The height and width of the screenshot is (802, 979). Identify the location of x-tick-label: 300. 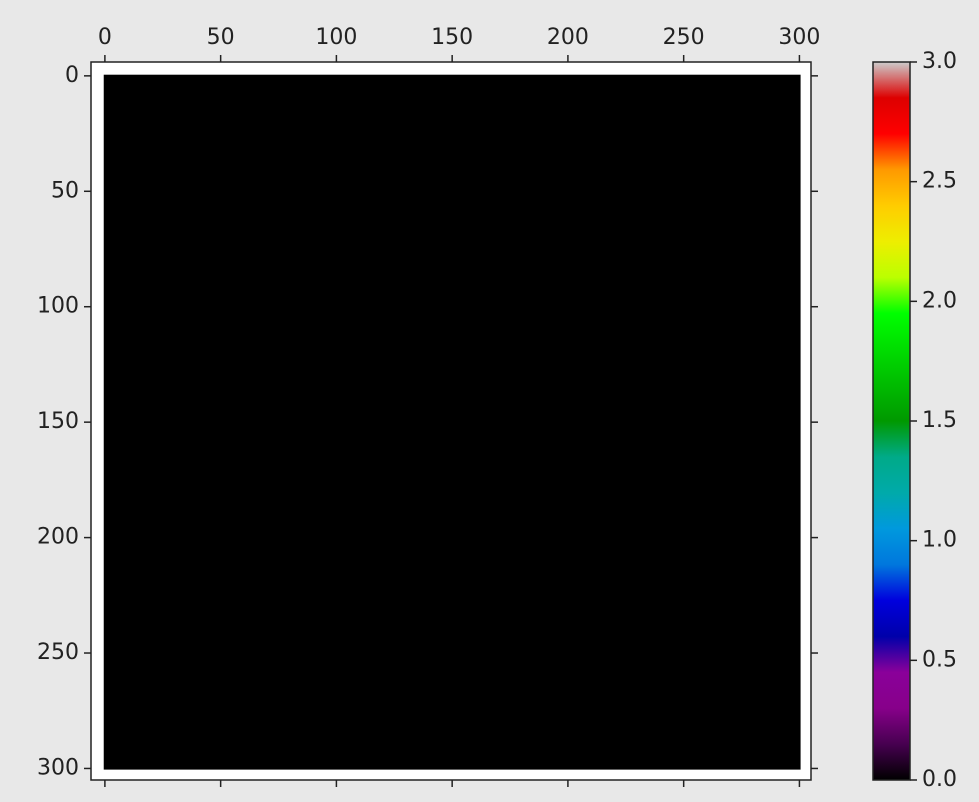
(799, 37).